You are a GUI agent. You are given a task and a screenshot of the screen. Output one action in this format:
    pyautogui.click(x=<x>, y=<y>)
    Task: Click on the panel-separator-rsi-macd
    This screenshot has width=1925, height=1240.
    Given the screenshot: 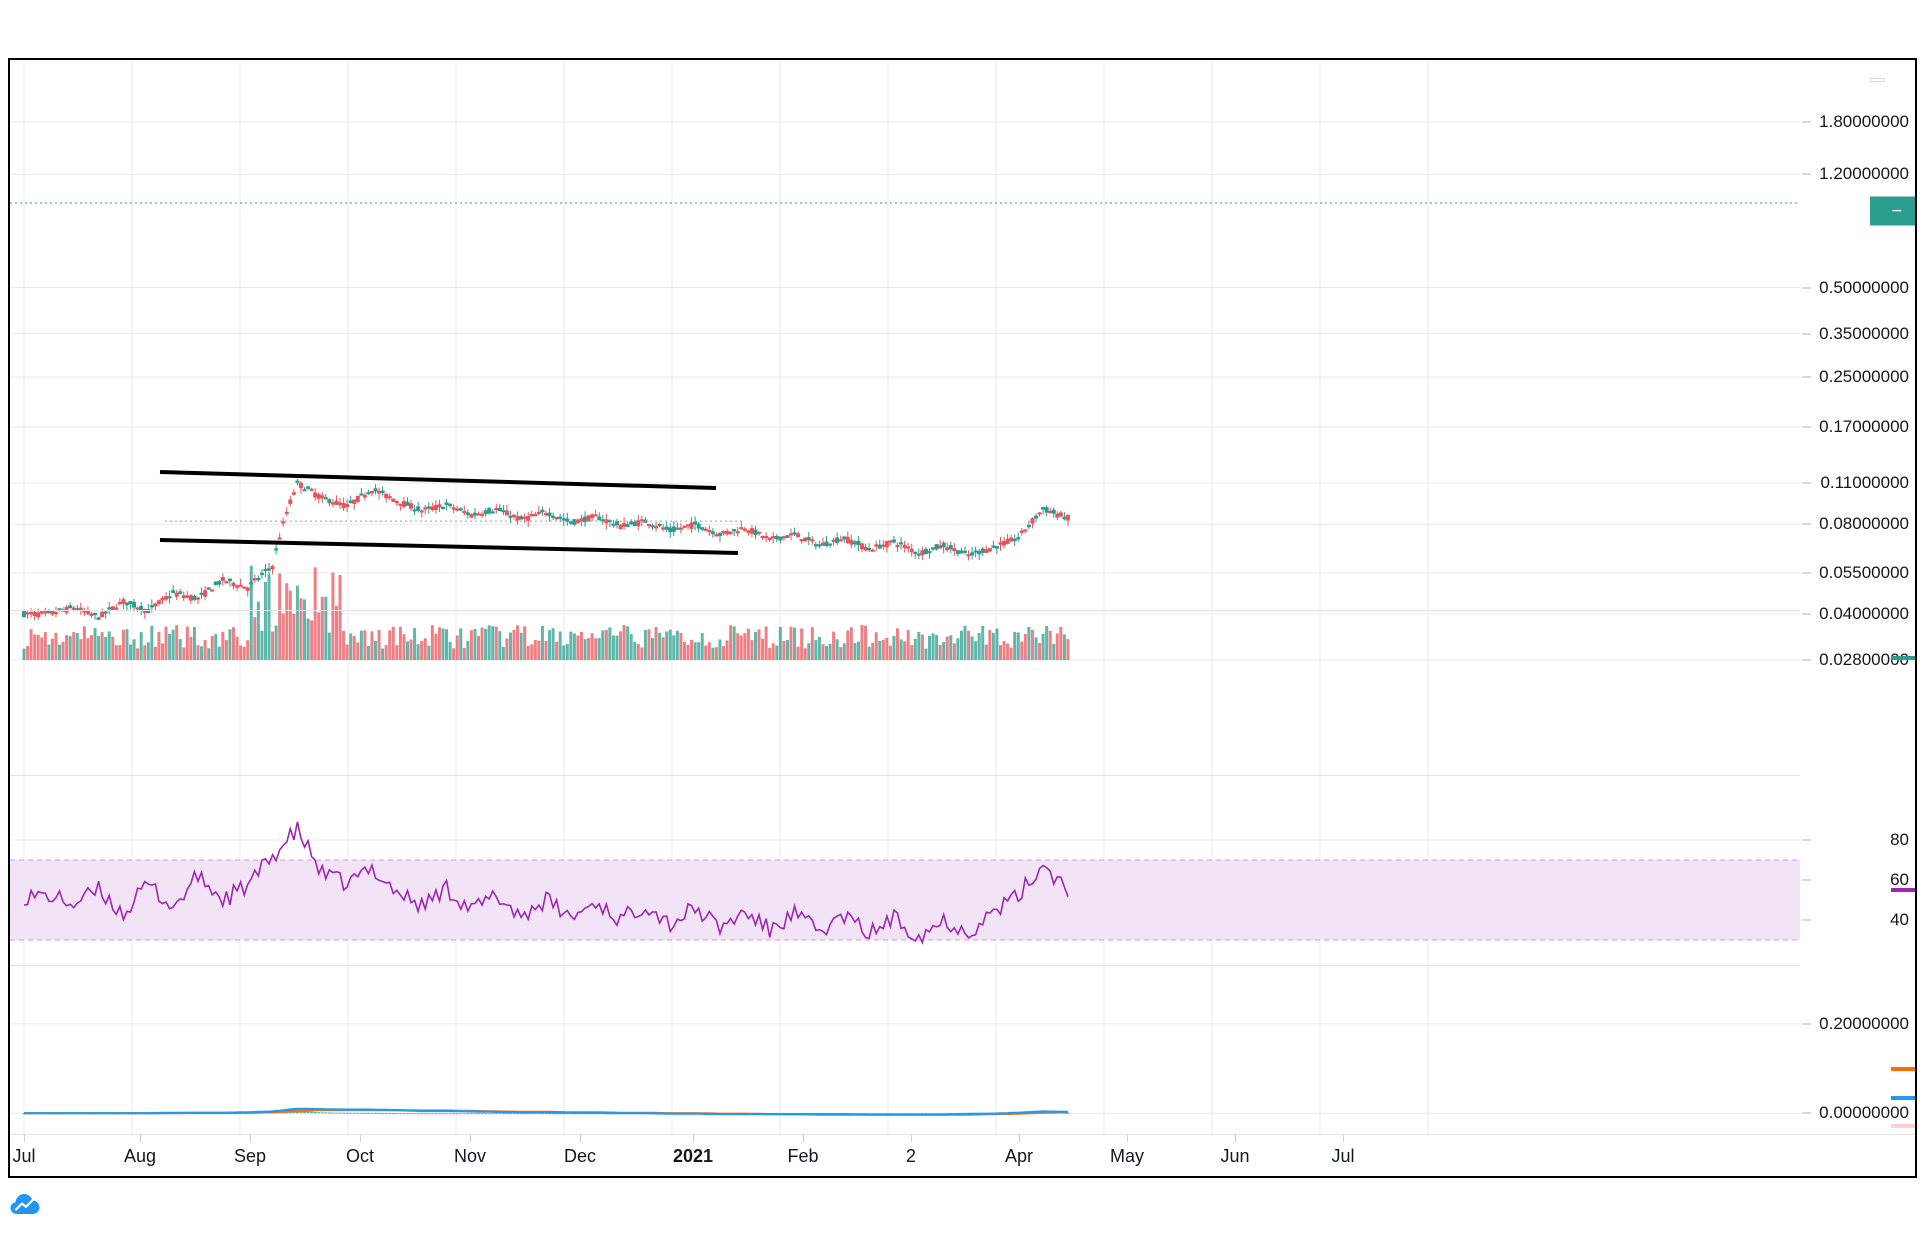 What is the action you would take?
    pyautogui.click(x=905, y=775)
    